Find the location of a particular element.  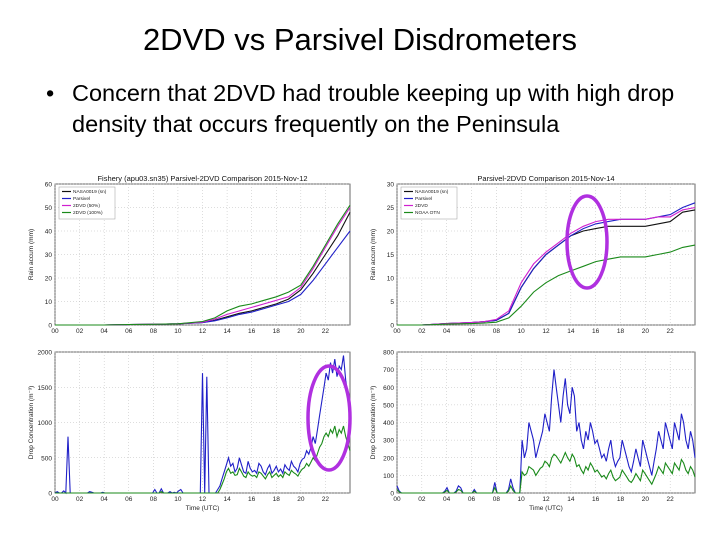

y-tick-label: 700 is located at coordinates (388, 370).